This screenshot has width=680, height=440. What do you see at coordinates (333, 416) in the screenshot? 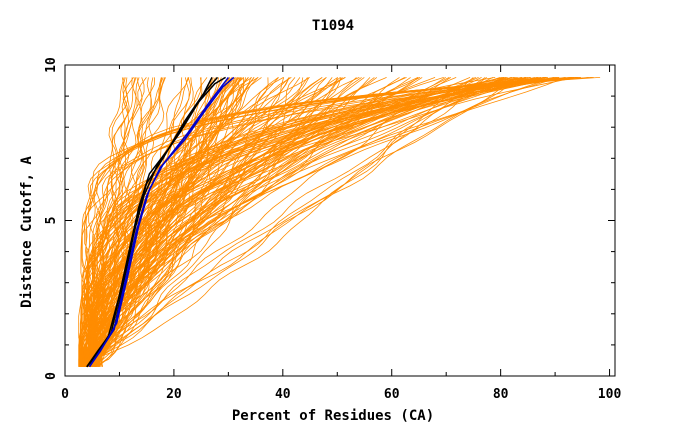
I see `x-axis-label: Percent of Residues (CA)` at bounding box center [333, 416].